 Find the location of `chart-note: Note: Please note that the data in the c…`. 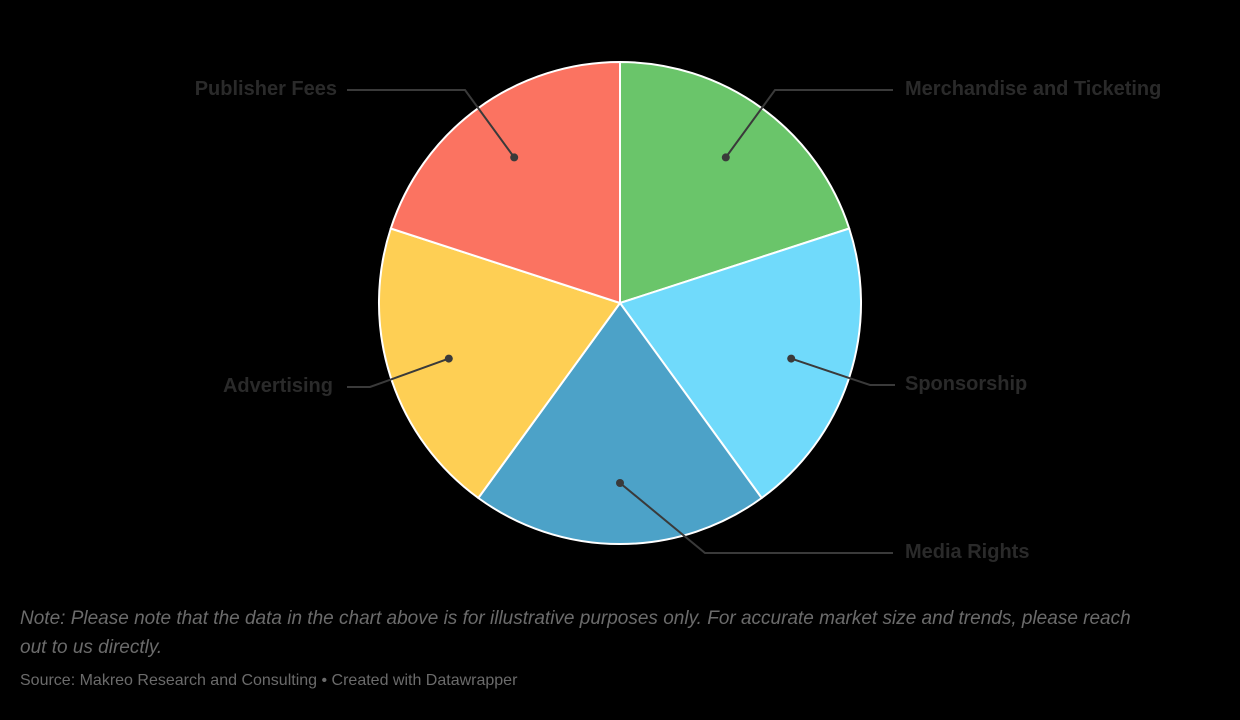

chart-note: Note: Please note that the data in the c… is located at coordinates (575, 633).